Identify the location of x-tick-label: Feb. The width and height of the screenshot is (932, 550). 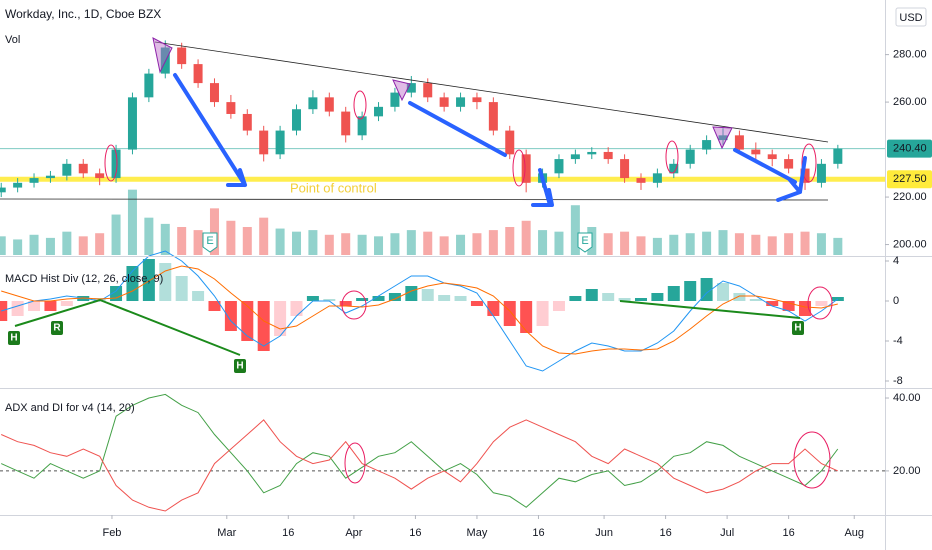
(111, 533).